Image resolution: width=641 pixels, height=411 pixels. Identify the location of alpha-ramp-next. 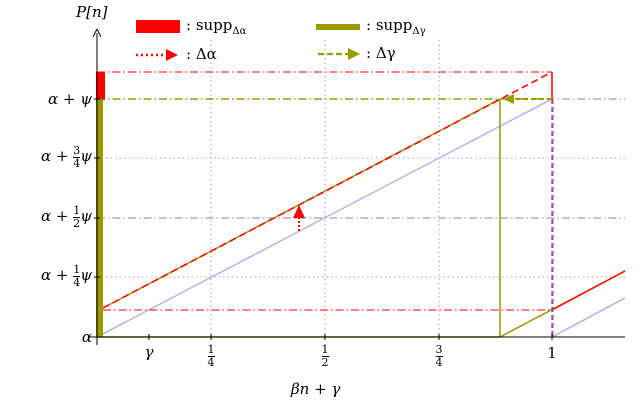
(588, 290).